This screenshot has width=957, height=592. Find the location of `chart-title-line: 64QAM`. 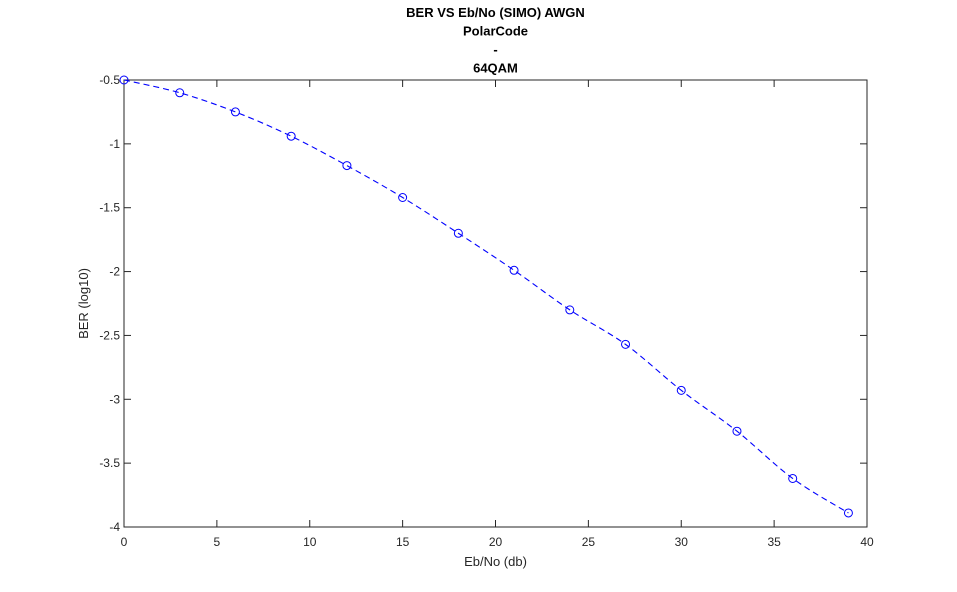

chart-title-line: 64QAM is located at coordinates (495, 68).